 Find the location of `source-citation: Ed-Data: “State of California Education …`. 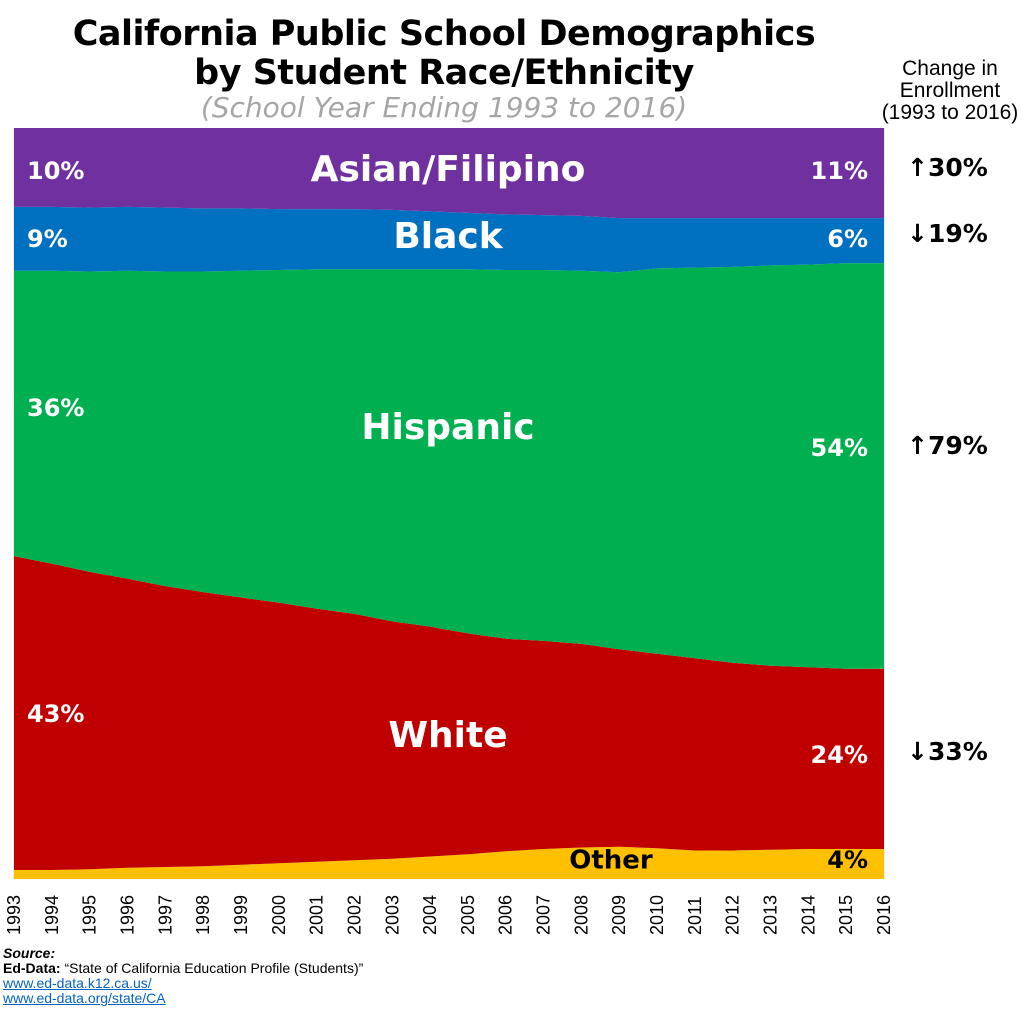

source-citation: Ed-Data: “State of California Education … is located at coordinates (183, 968).